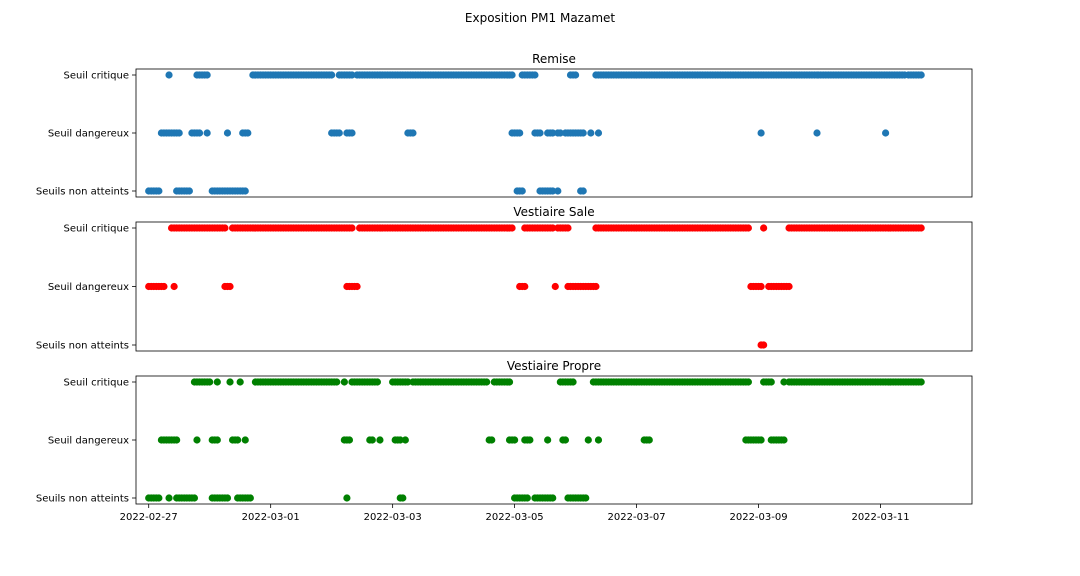 The width and height of the screenshot is (1080, 576). I want to click on x-tick-label: 2022-03-07, so click(637, 517).